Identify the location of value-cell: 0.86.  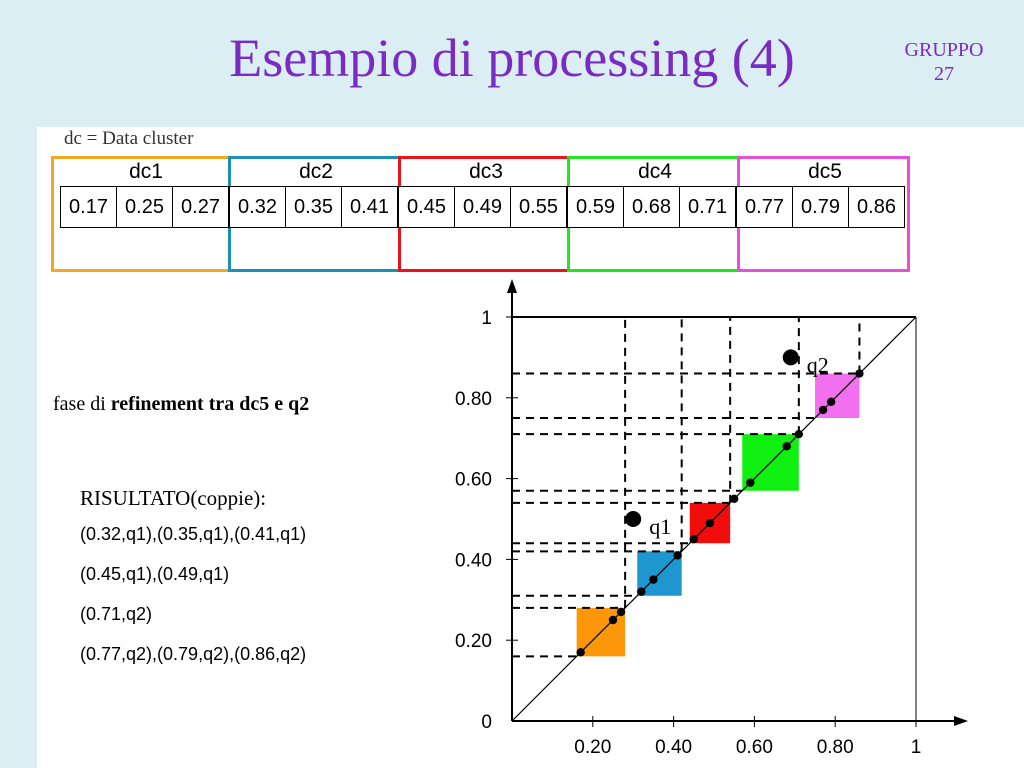
(876, 207).